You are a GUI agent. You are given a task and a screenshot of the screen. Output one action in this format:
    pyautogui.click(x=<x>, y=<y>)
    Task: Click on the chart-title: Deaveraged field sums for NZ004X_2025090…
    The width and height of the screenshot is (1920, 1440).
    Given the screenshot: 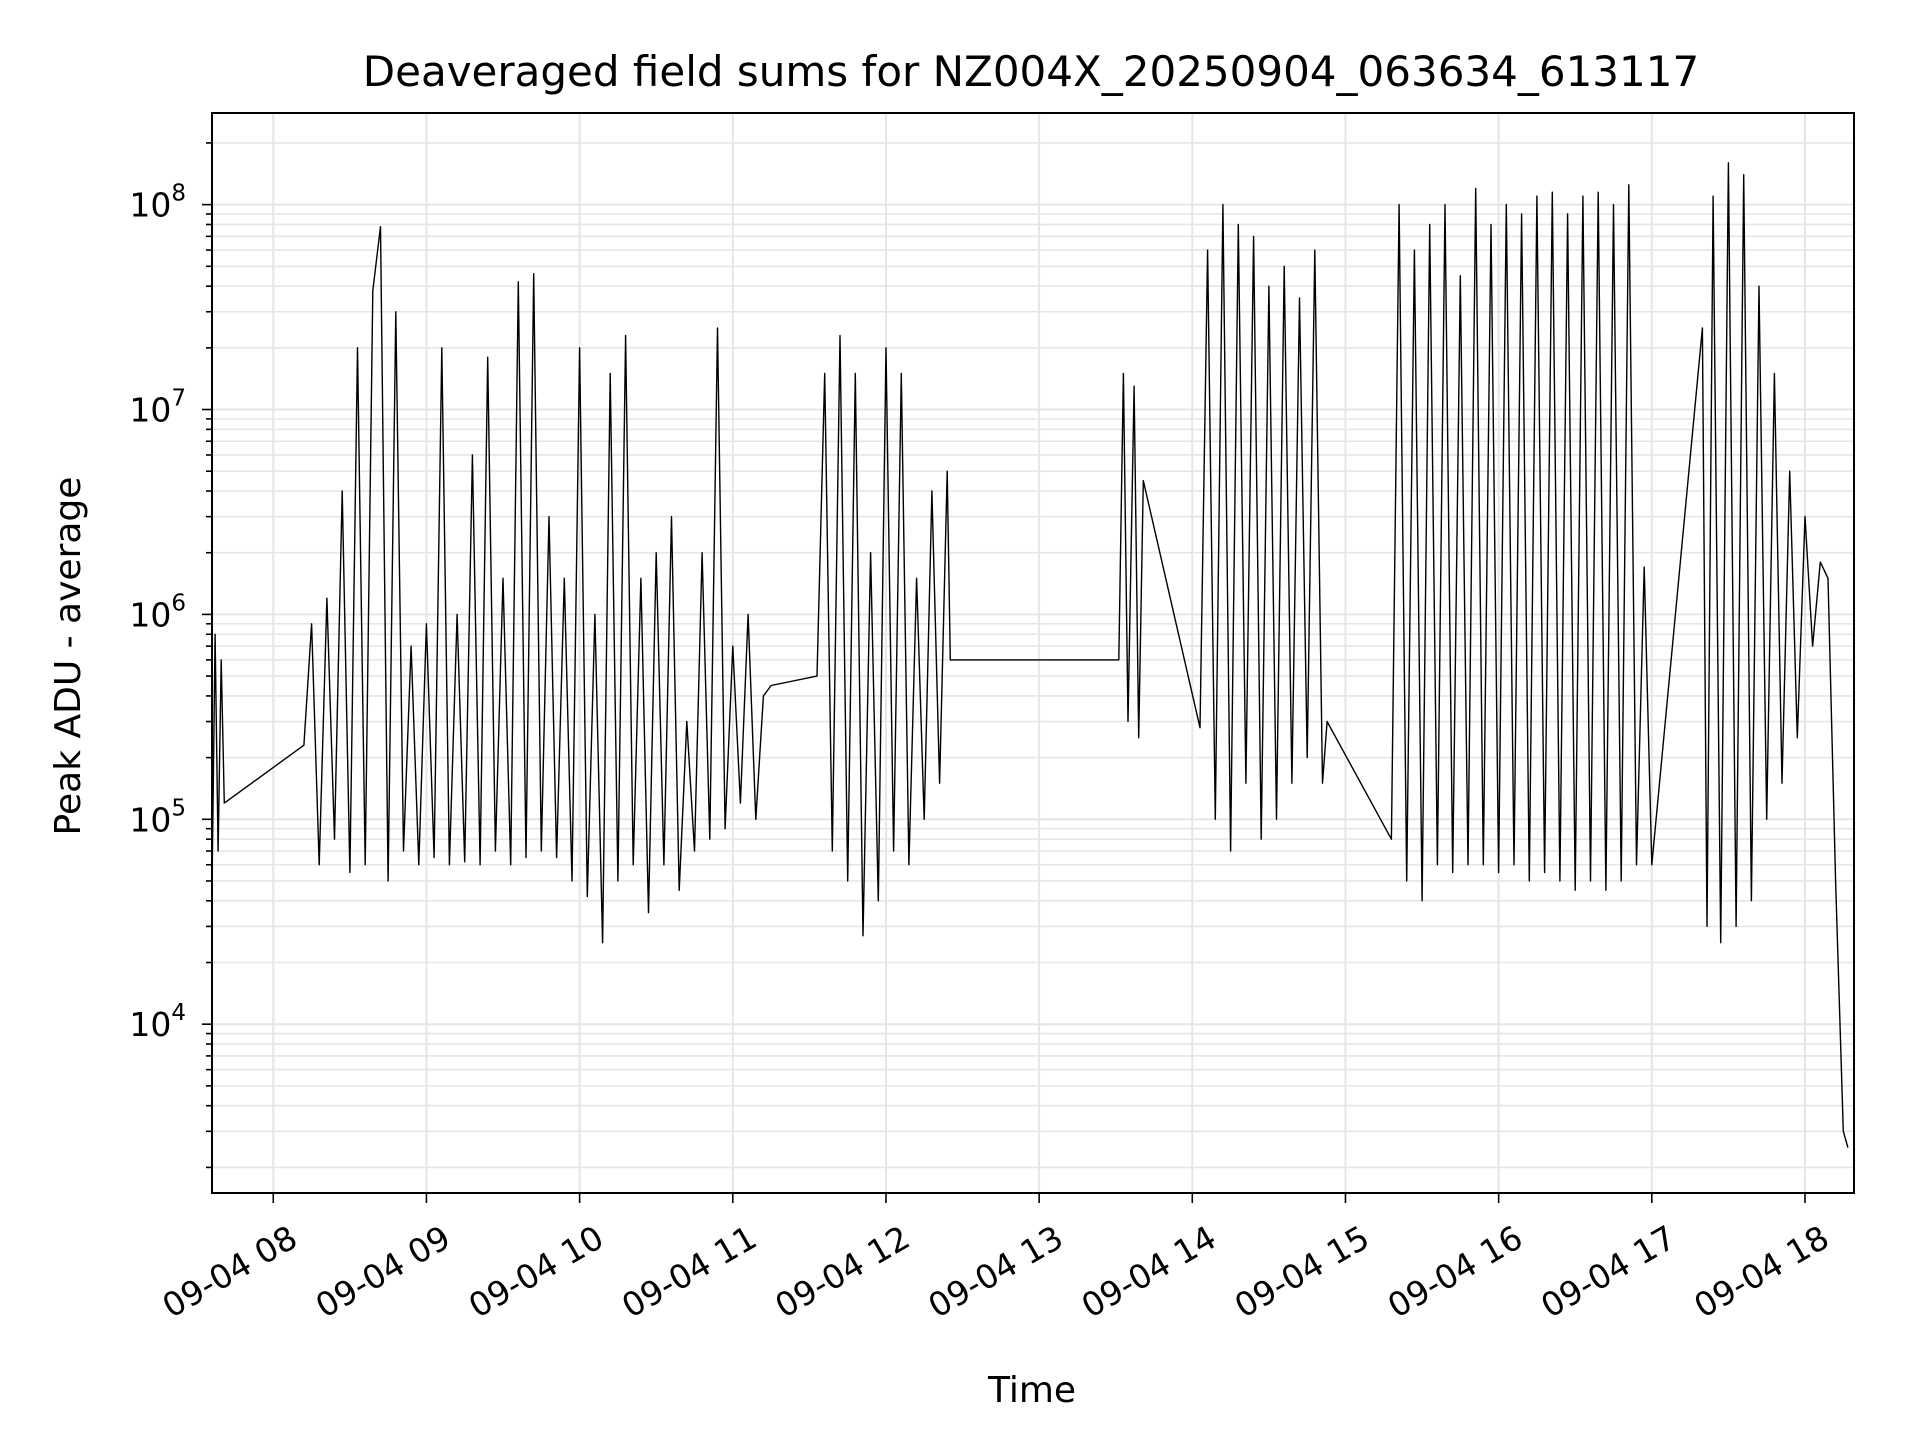 What is the action you would take?
    pyautogui.click(x=1031, y=71)
    